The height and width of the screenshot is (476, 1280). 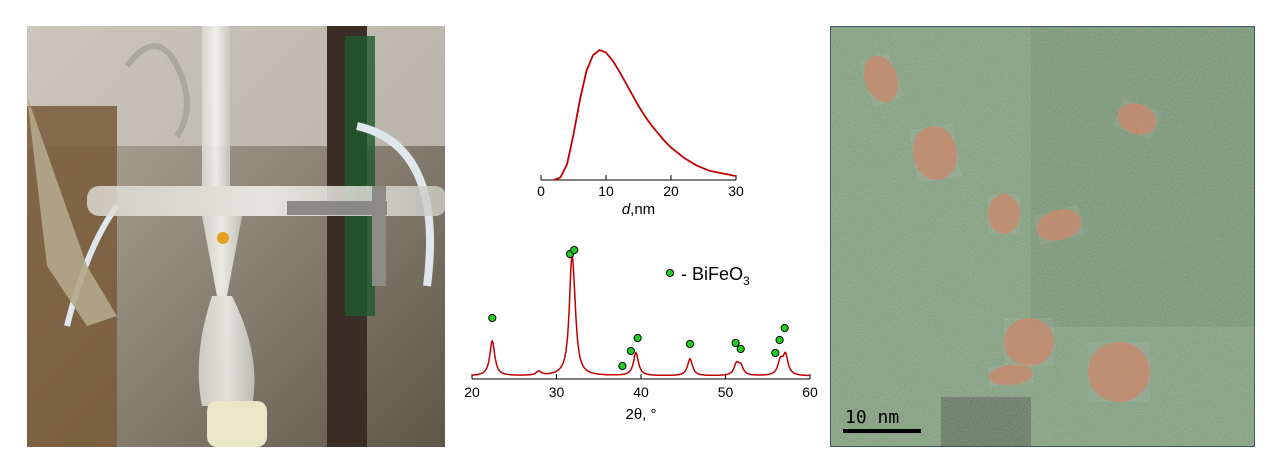 I want to click on chart1-x-label: d,nm, so click(x=638, y=209).